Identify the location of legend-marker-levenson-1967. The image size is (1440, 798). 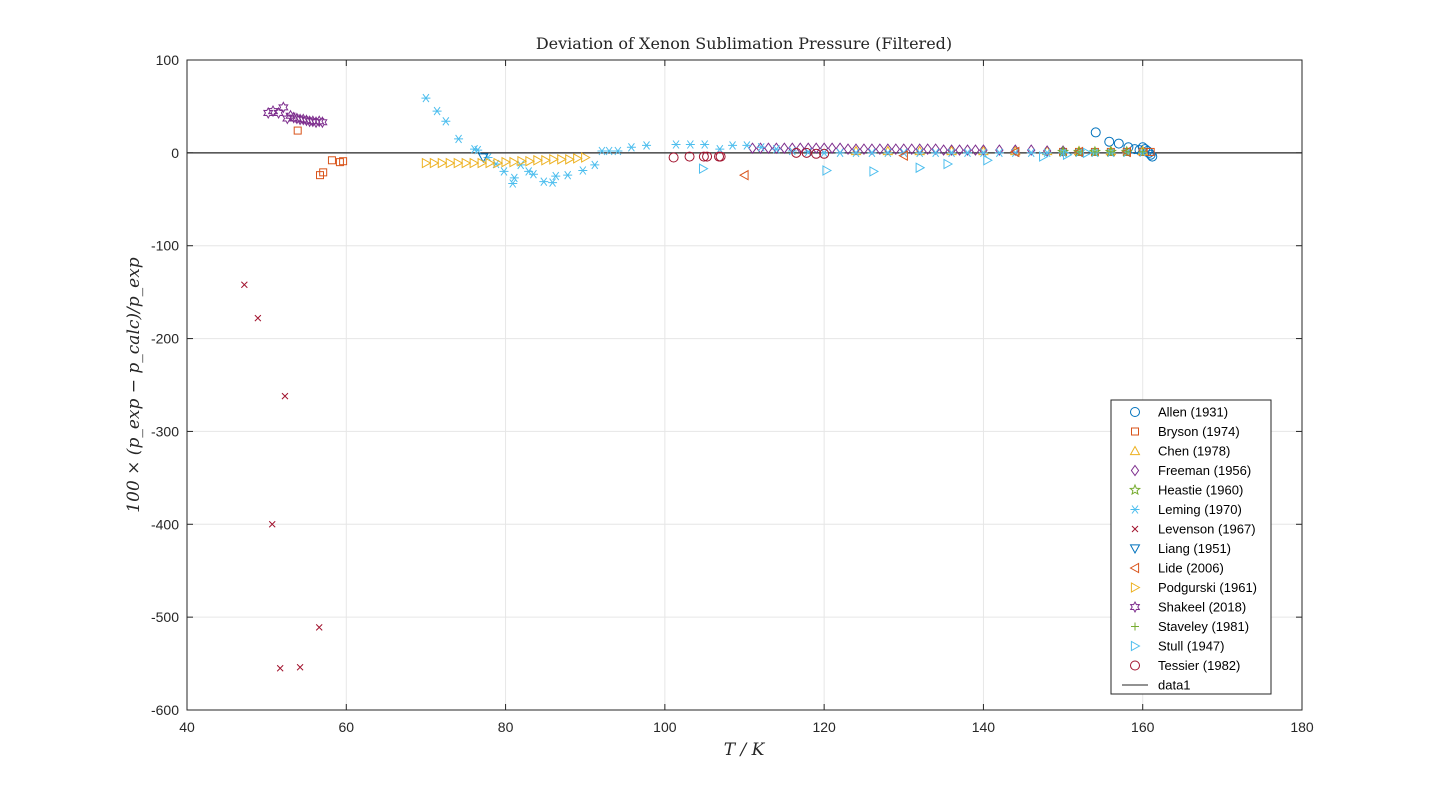
(1135, 529).